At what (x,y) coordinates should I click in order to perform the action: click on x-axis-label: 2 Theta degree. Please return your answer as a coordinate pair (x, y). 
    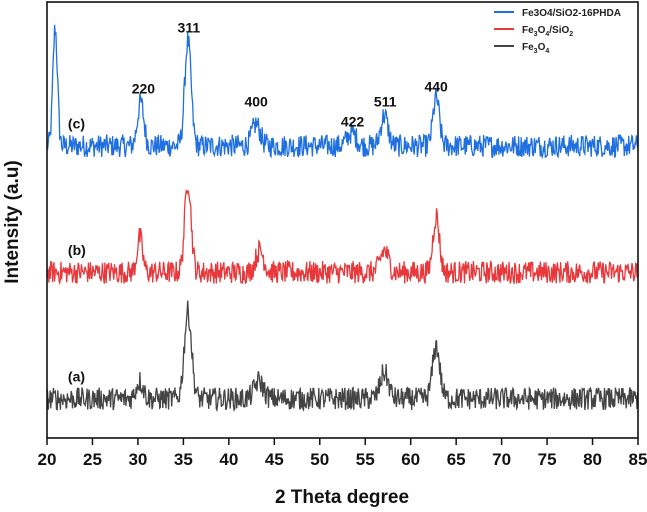
    Looking at the image, I should click on (342, 497).